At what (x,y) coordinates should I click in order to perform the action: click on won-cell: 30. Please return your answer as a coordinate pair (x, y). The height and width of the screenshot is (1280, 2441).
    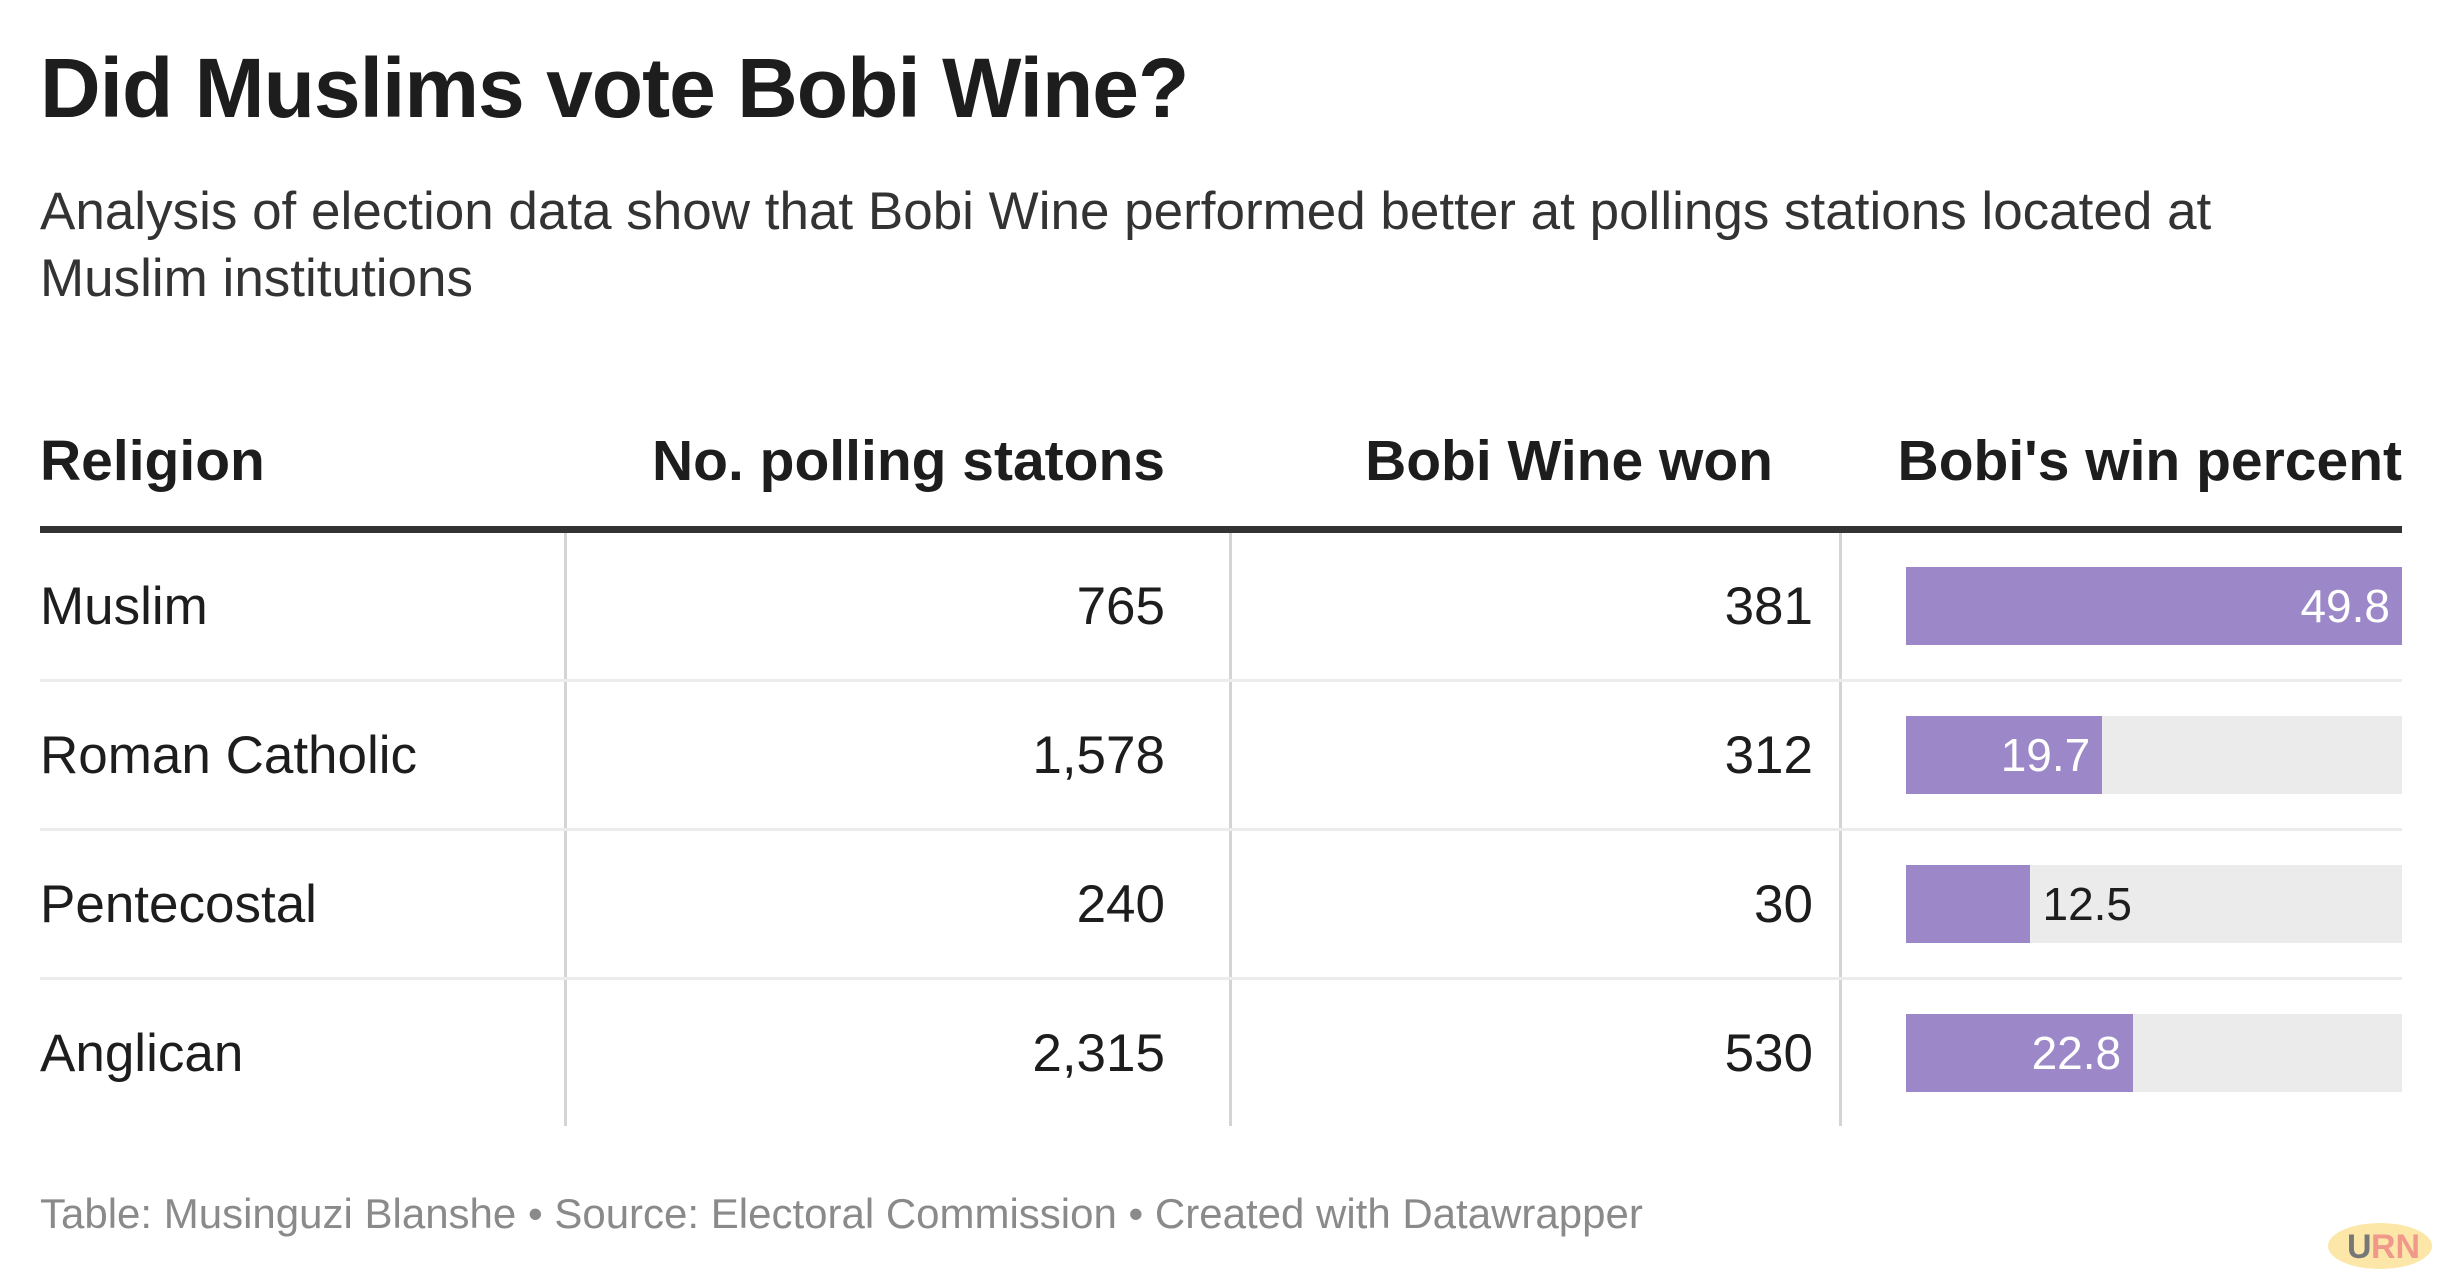
    Looking at the image, I should click on (1783, 904).